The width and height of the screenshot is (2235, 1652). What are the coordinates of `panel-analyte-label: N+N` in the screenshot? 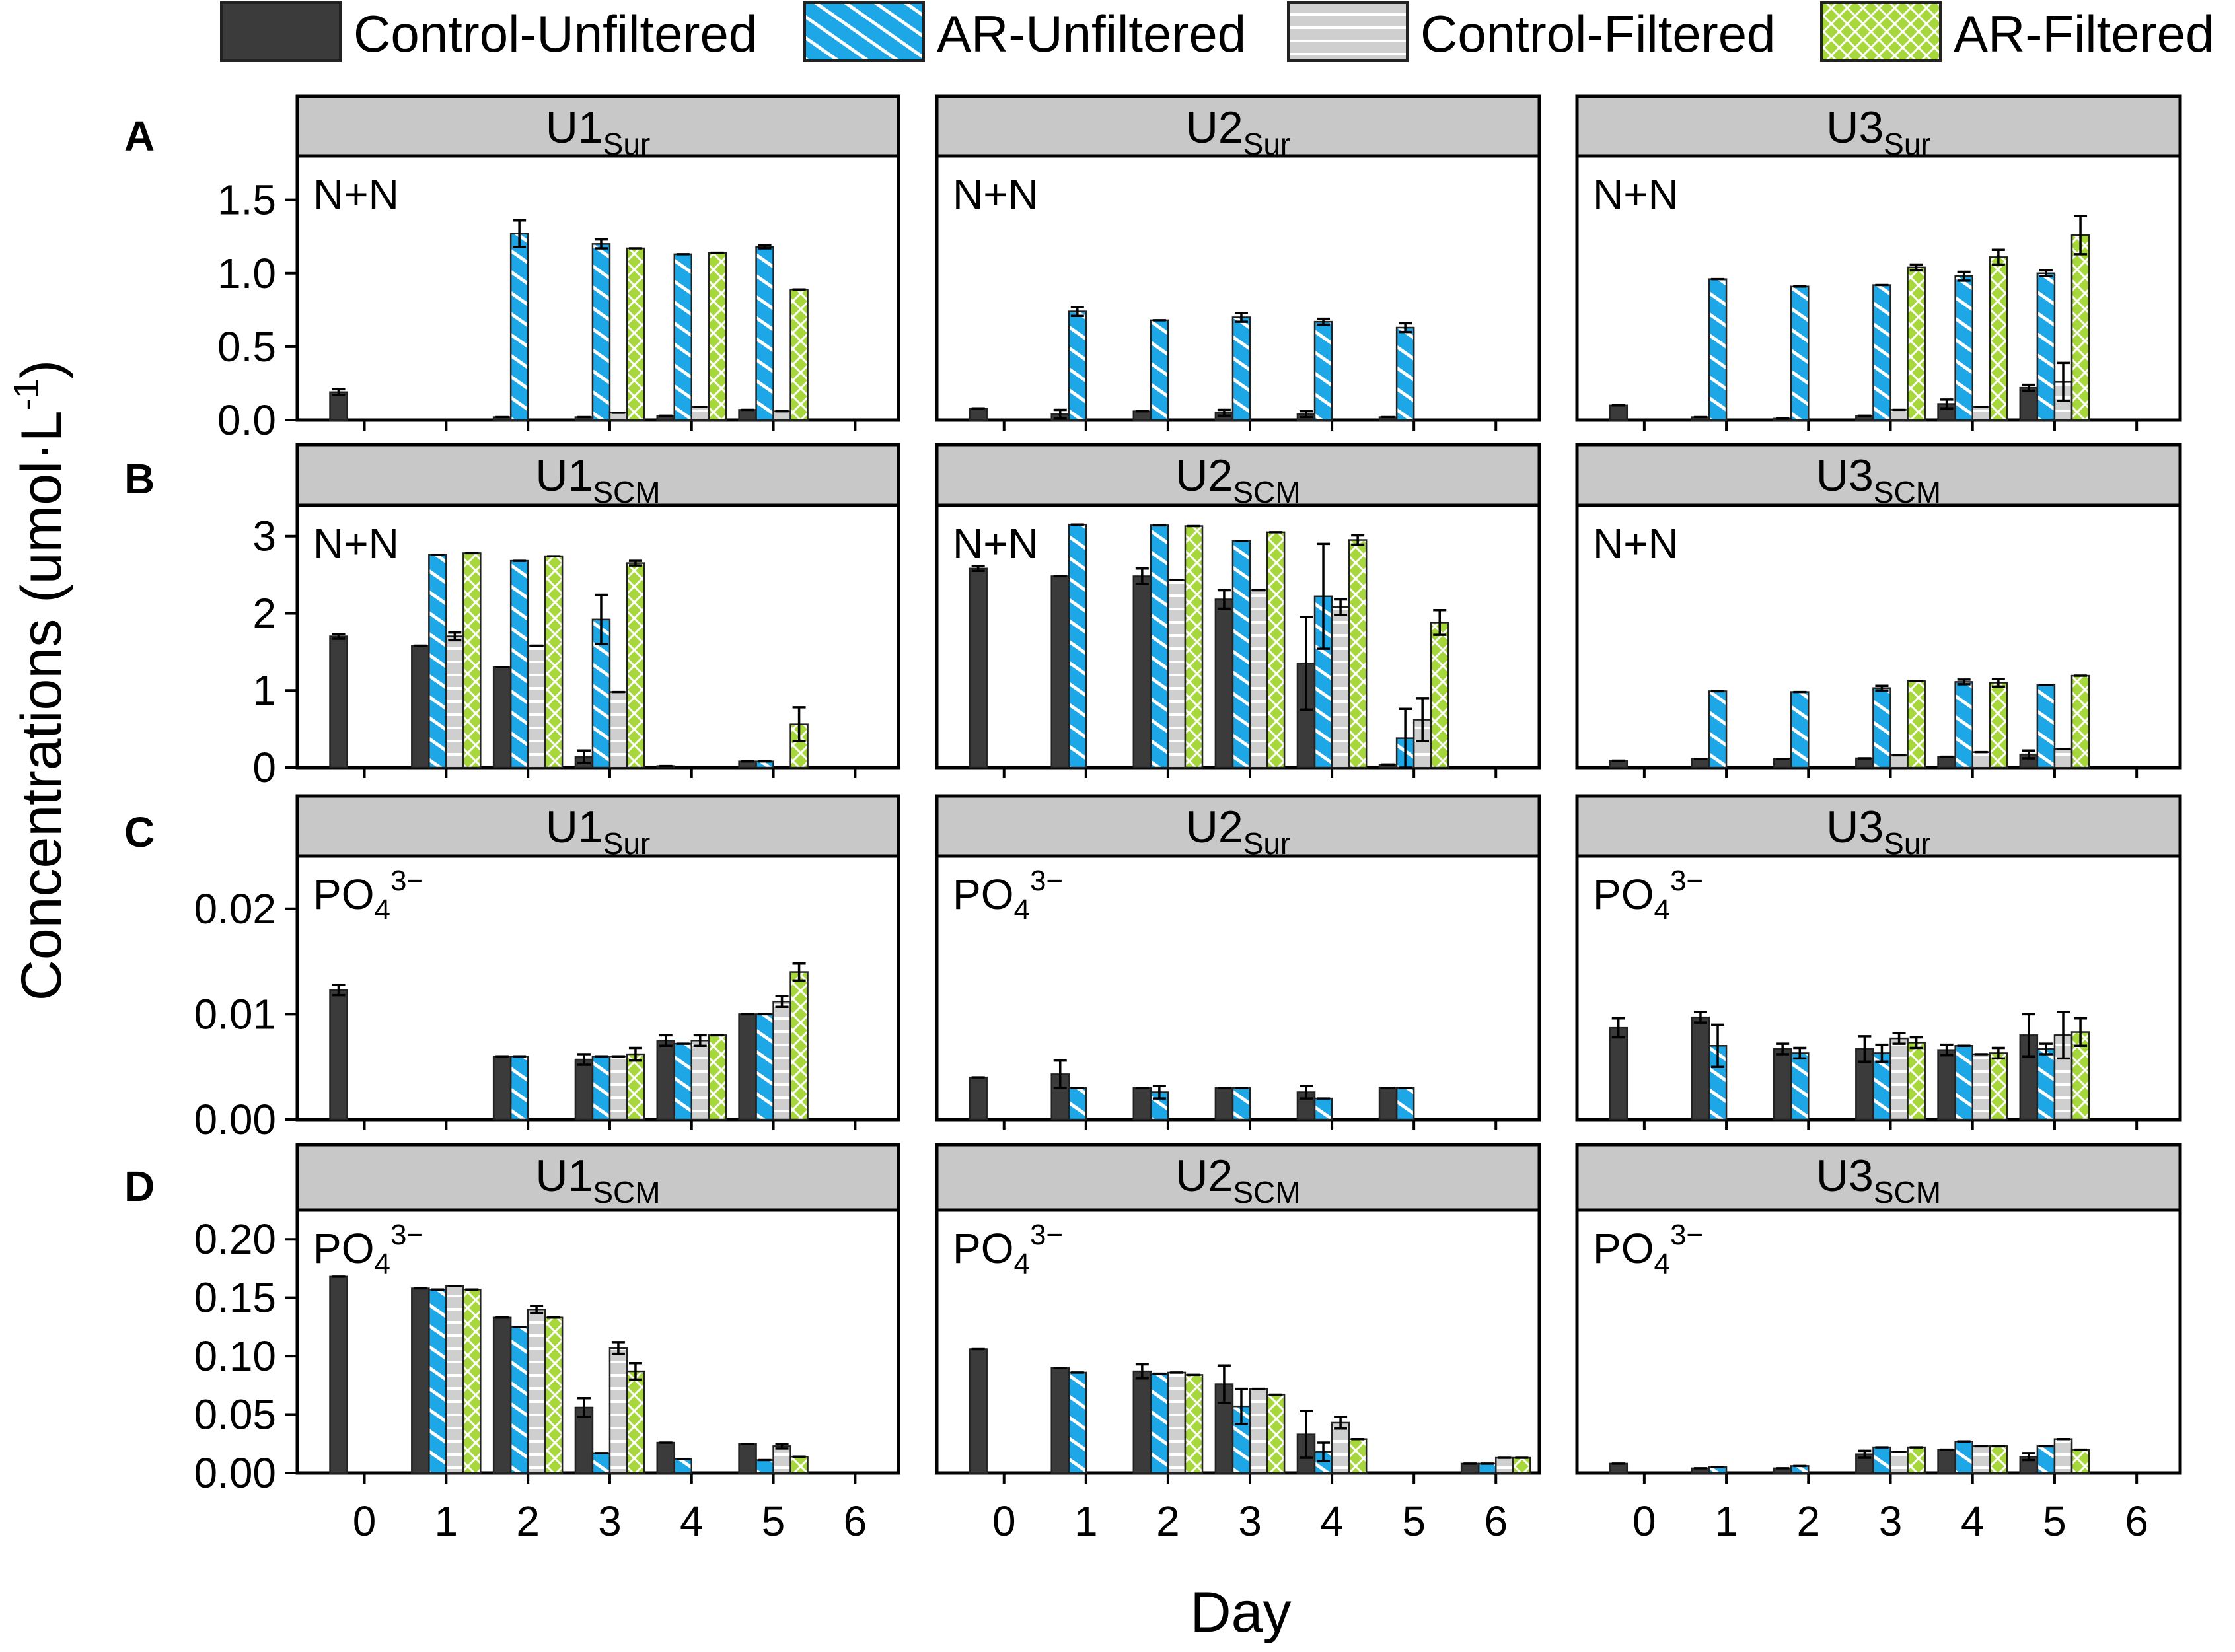 It's located at (1636, 543).